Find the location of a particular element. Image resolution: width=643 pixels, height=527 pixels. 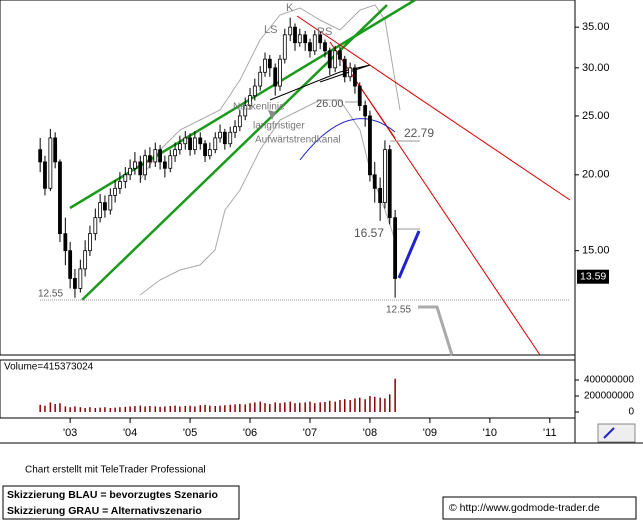

volume-tick-label: 0 is located at coordinates (631, 412).